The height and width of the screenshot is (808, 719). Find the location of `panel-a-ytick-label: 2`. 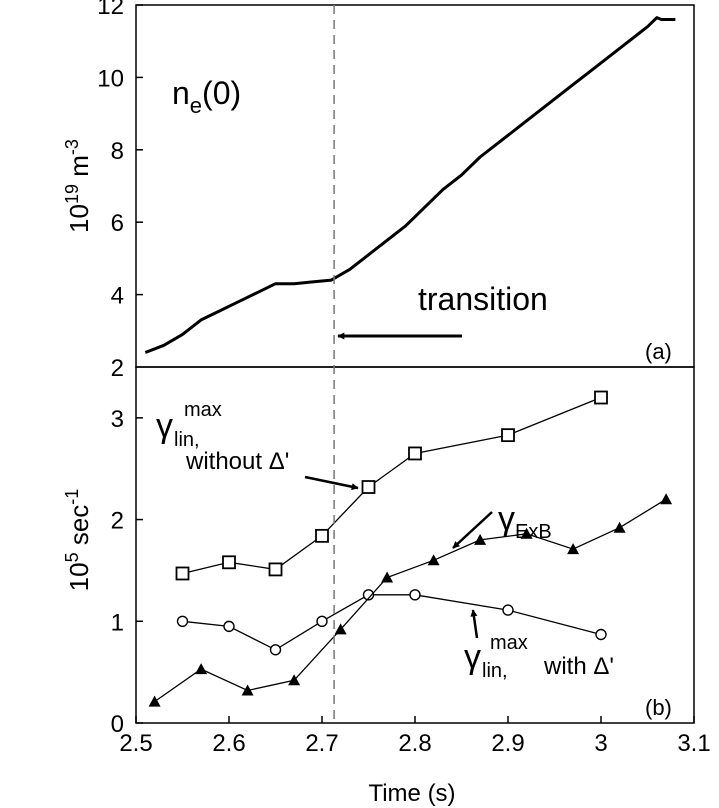

panel-a-ytick-label: 2 is located at coordinates (117, 368).